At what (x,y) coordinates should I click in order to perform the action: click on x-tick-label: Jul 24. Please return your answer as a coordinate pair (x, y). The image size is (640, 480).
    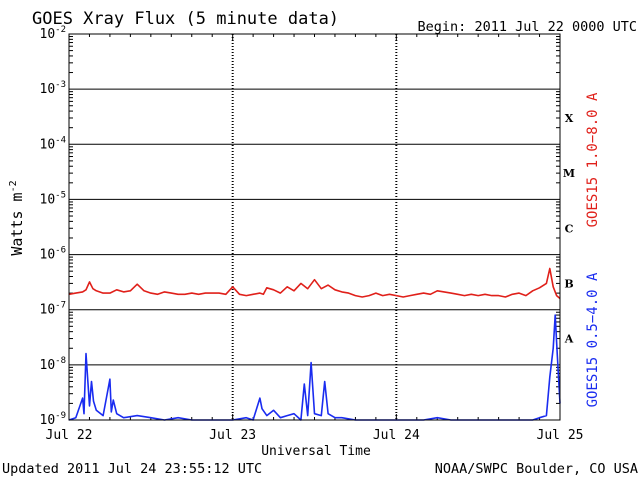
    Looking at the image, I should click on (396, 435).